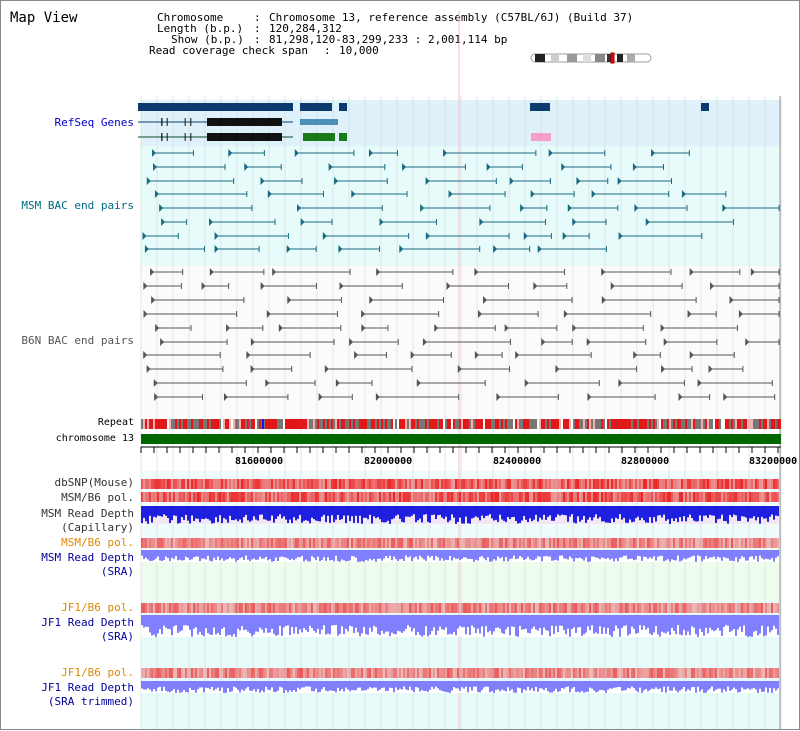 The height and width of the screenshot is (731, 800). What do you see at coordinates (77, 340) in the screenshot?
I see `b6n-bac-label: B6N BAC end pairs` at bounding box center [77, 340].